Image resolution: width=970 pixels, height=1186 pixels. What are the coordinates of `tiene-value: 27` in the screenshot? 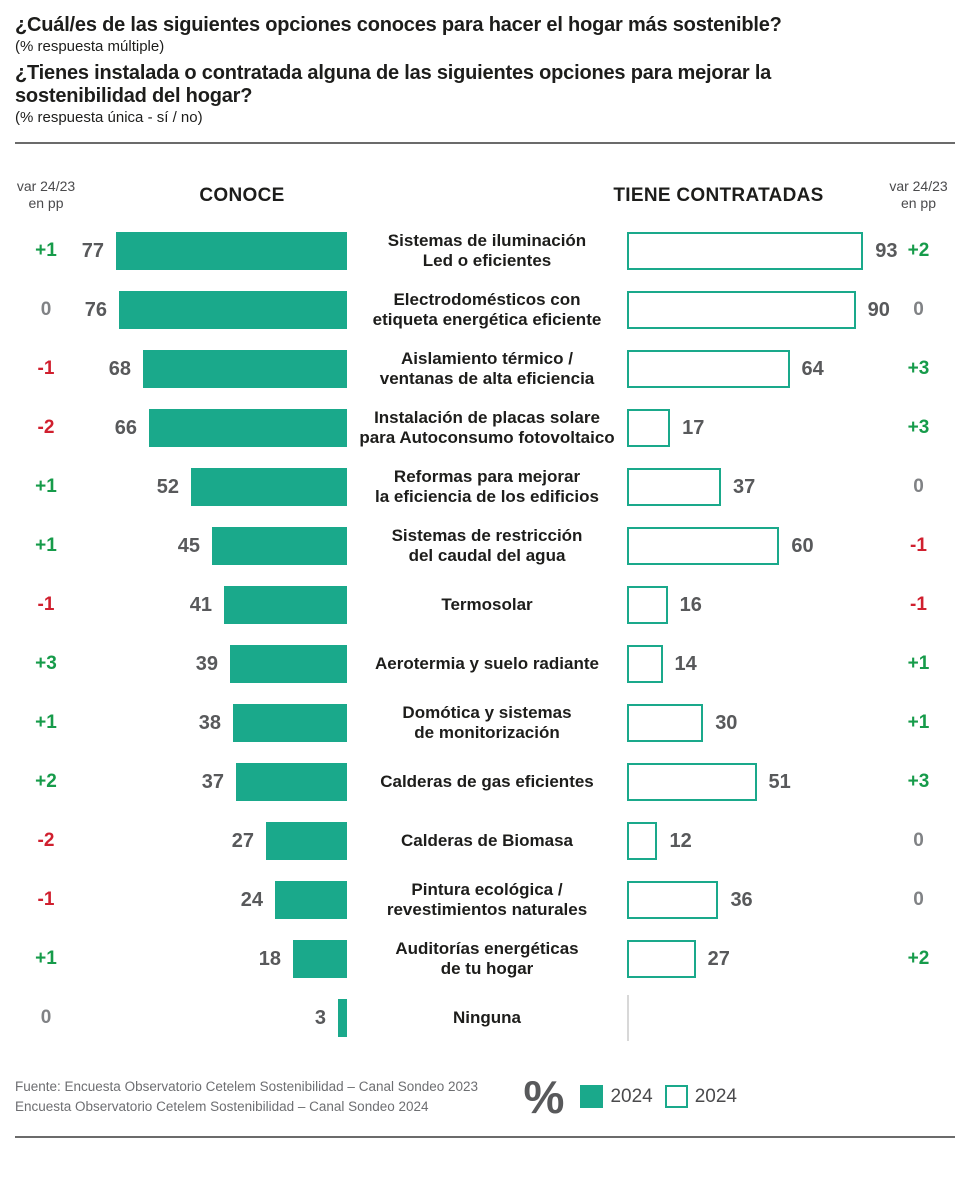 It's located at (718, 958).